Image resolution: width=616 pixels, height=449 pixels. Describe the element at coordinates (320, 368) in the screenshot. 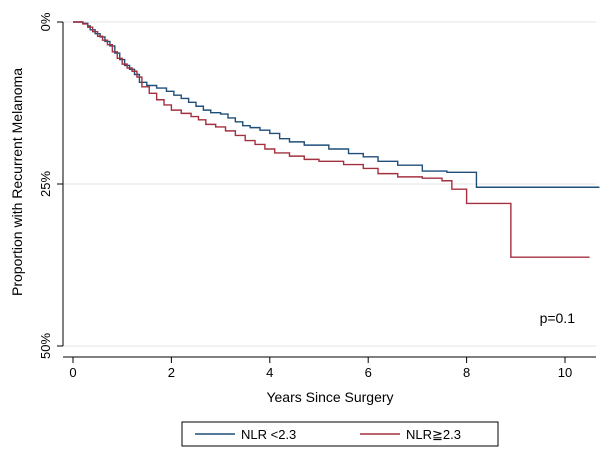

I see `x-ticks: 0 2 4 6 8 10` at that location.